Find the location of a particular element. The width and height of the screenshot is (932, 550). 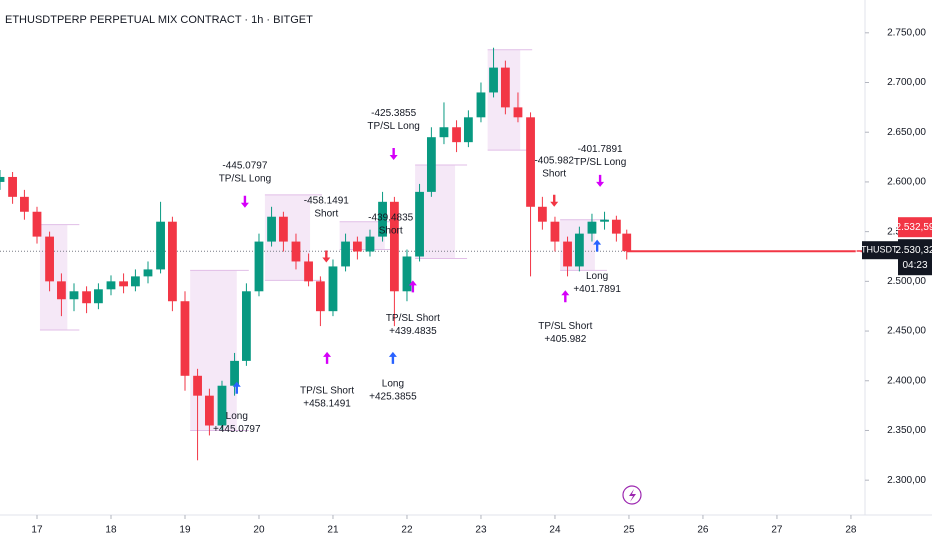

x-tick-label: 20 is located at coordinates (259, 530).